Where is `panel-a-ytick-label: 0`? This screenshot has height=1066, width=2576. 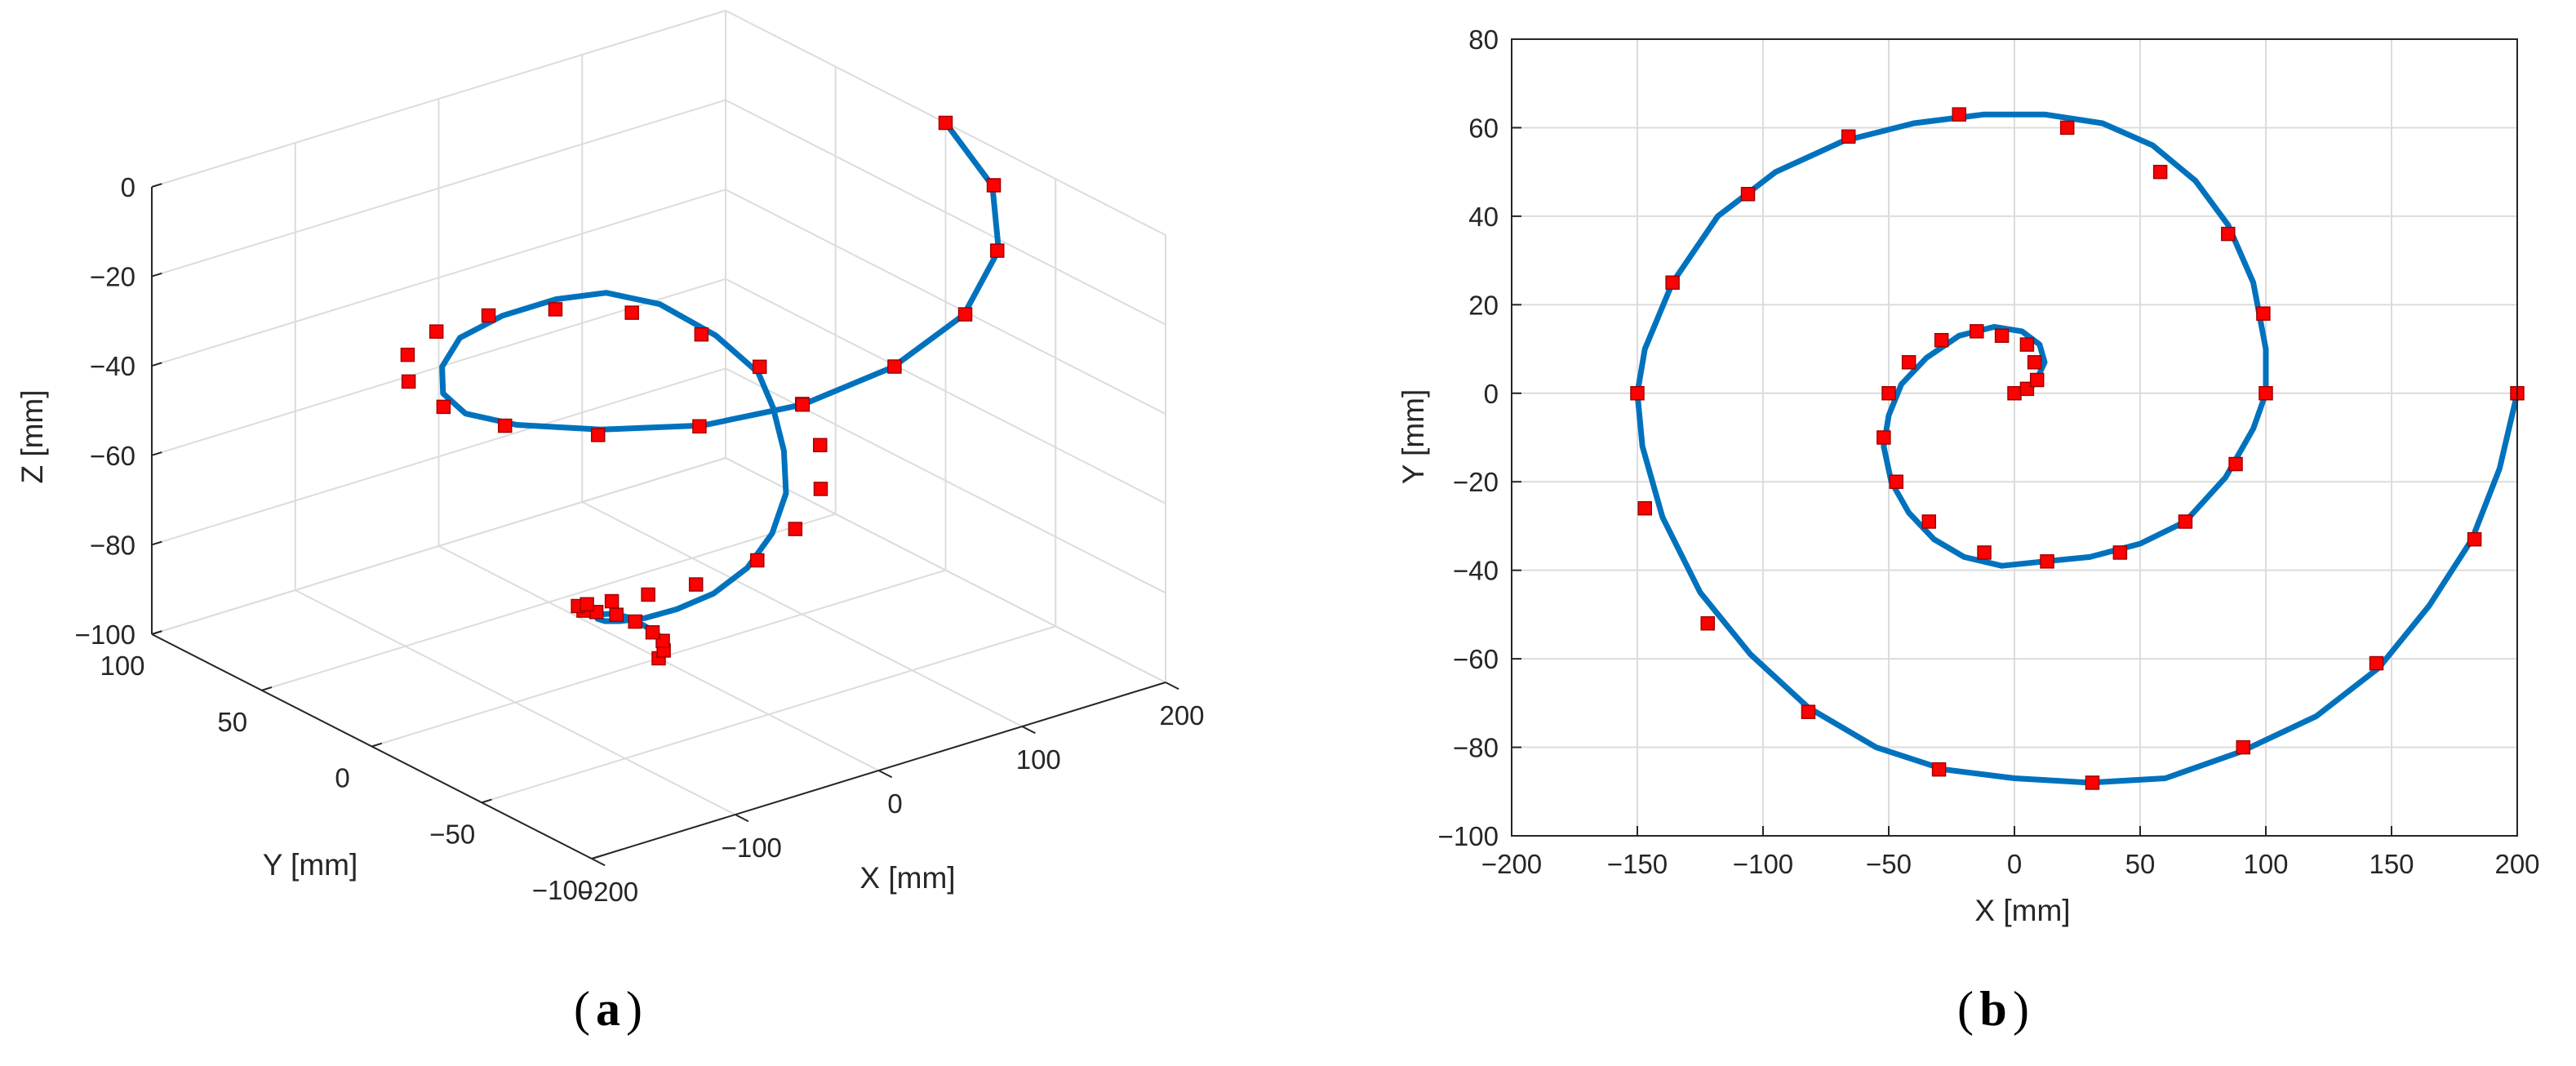
panel-a-ytick-label: 0 is located at coordinates (342, 778).